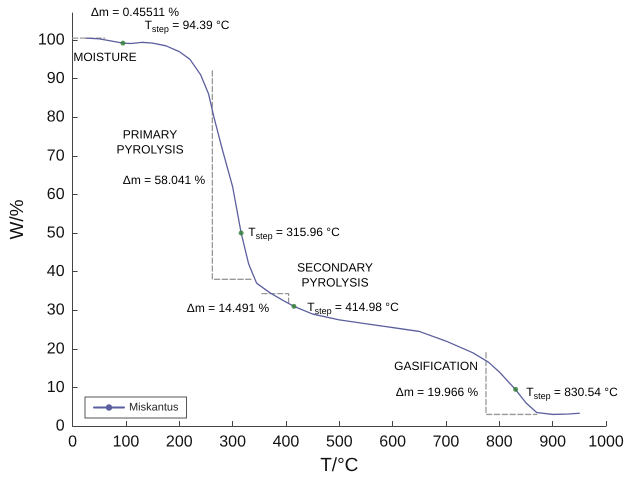 The height and width of the screenshot is (480, 630). I want to click on annotation: GASIFICATION, so click(436, 366).